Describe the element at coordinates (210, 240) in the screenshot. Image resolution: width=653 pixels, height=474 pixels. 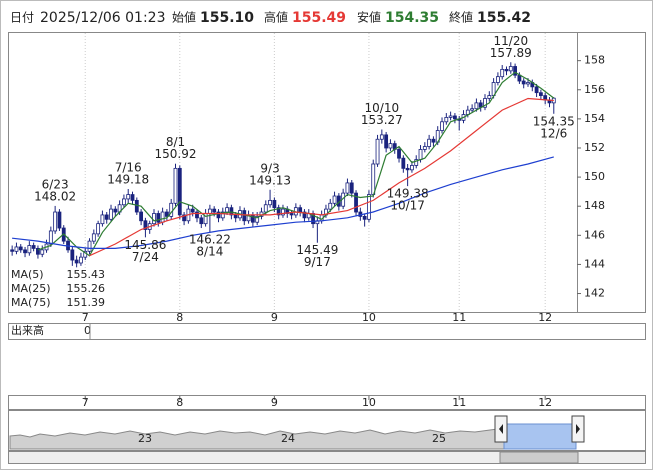
I see `annotation-price: 146.22` at that location.